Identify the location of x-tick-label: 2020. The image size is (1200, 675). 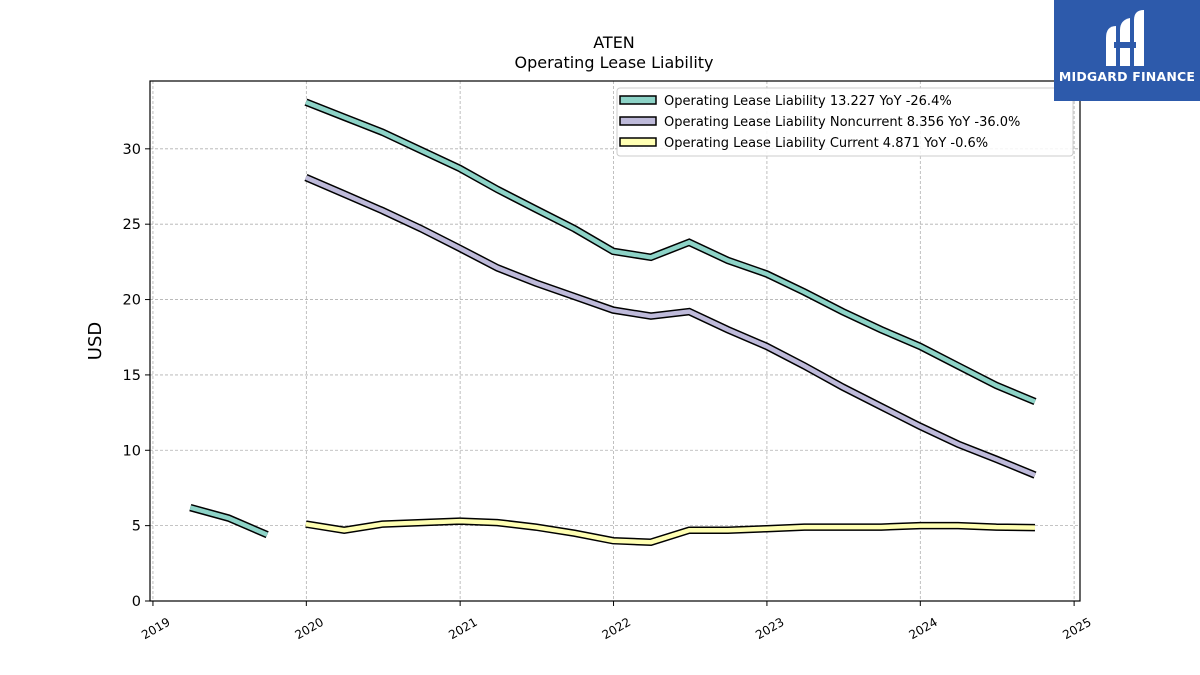
(309, 628).